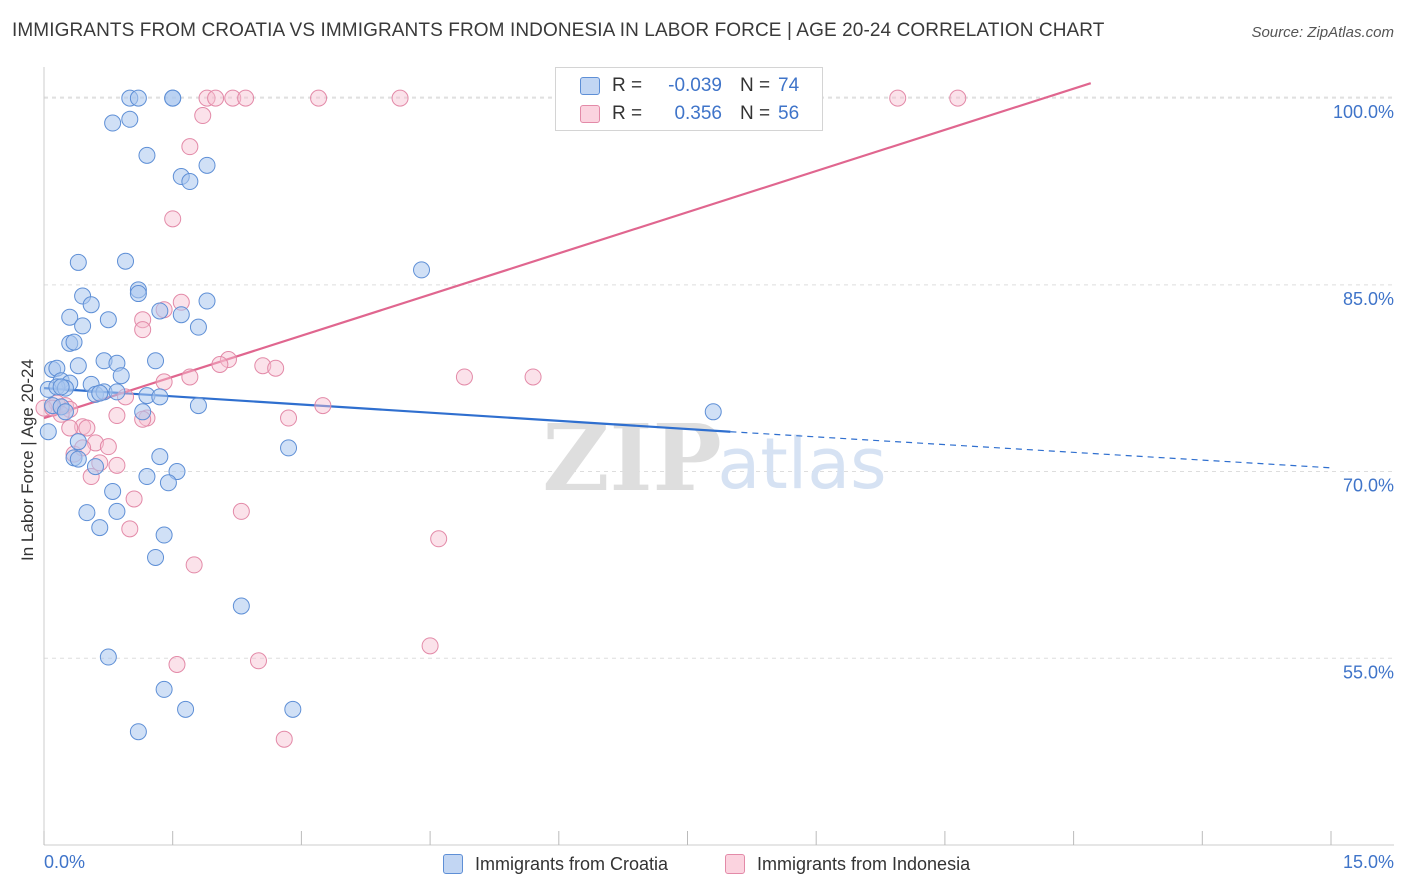  Describe the element at coordinates (689, 99) in the screenshot. I see `correlation-legend: R = -0.039 N = 74 R = 0.356 N = 56` at that location.